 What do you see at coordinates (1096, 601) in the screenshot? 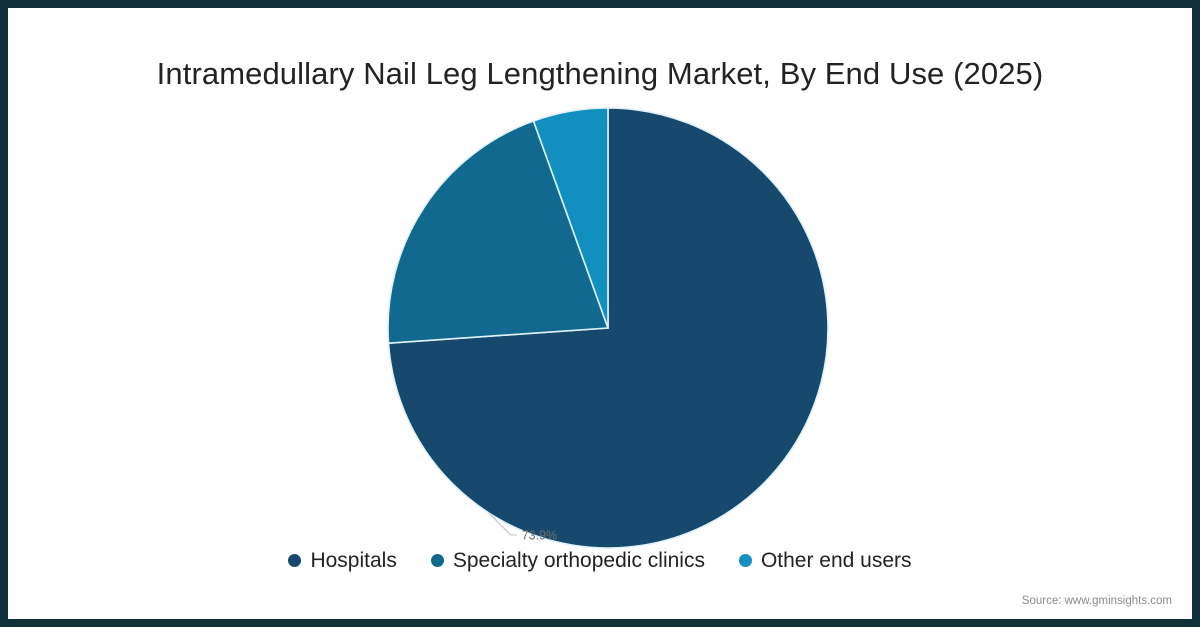
I see `source-attribution: Source: www.gminsights.com` at bounding box center [1096, 601].